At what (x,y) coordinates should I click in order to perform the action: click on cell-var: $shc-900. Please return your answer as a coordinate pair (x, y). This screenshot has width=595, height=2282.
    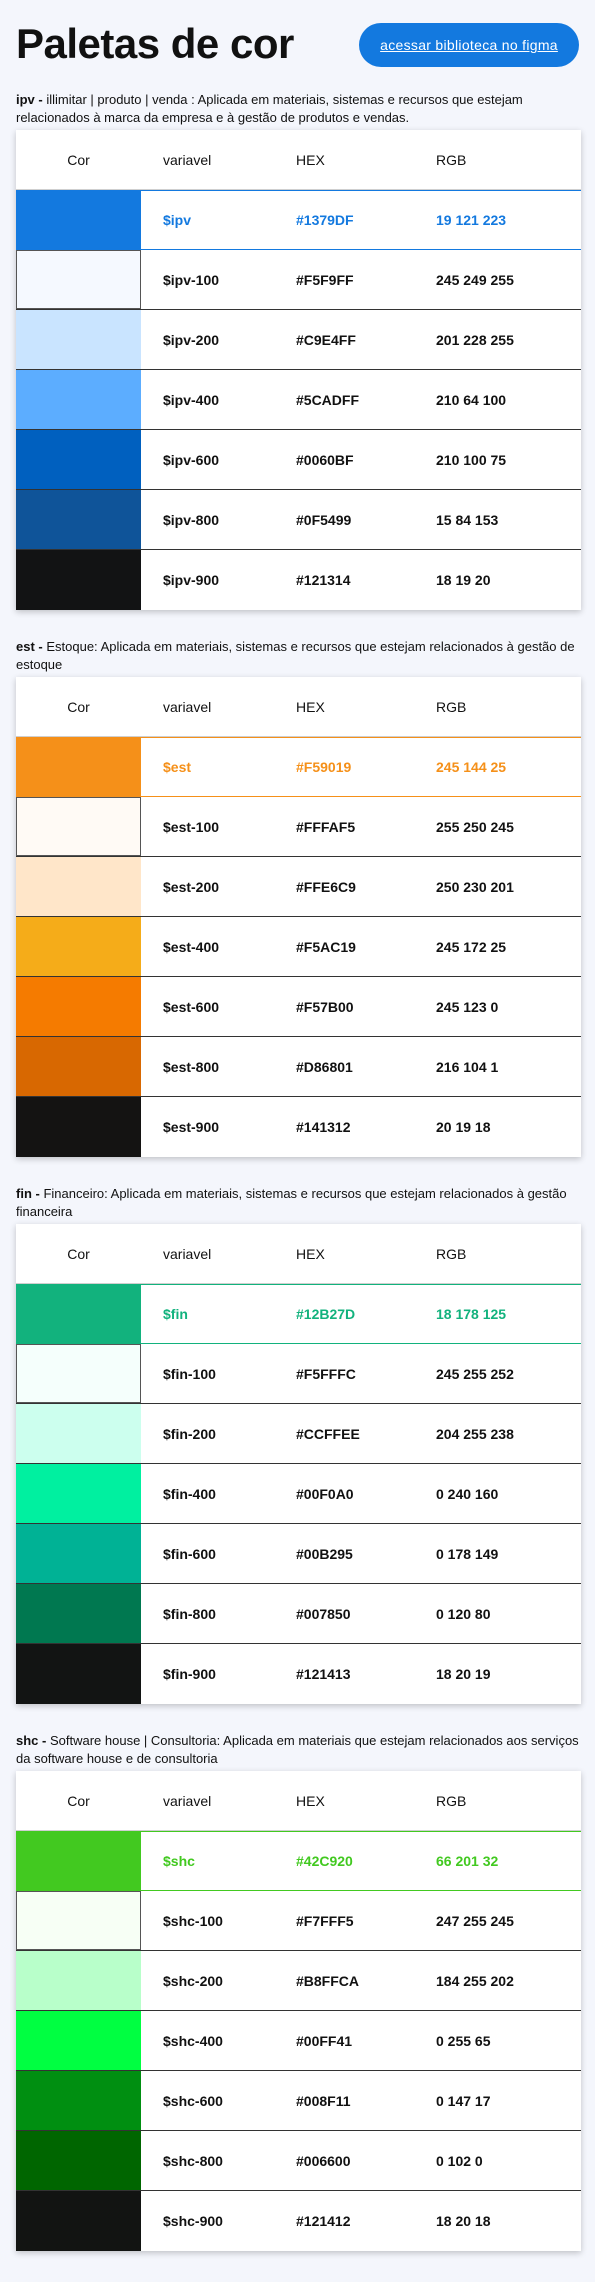
    Looking at the image, I should click on (193, 2221).